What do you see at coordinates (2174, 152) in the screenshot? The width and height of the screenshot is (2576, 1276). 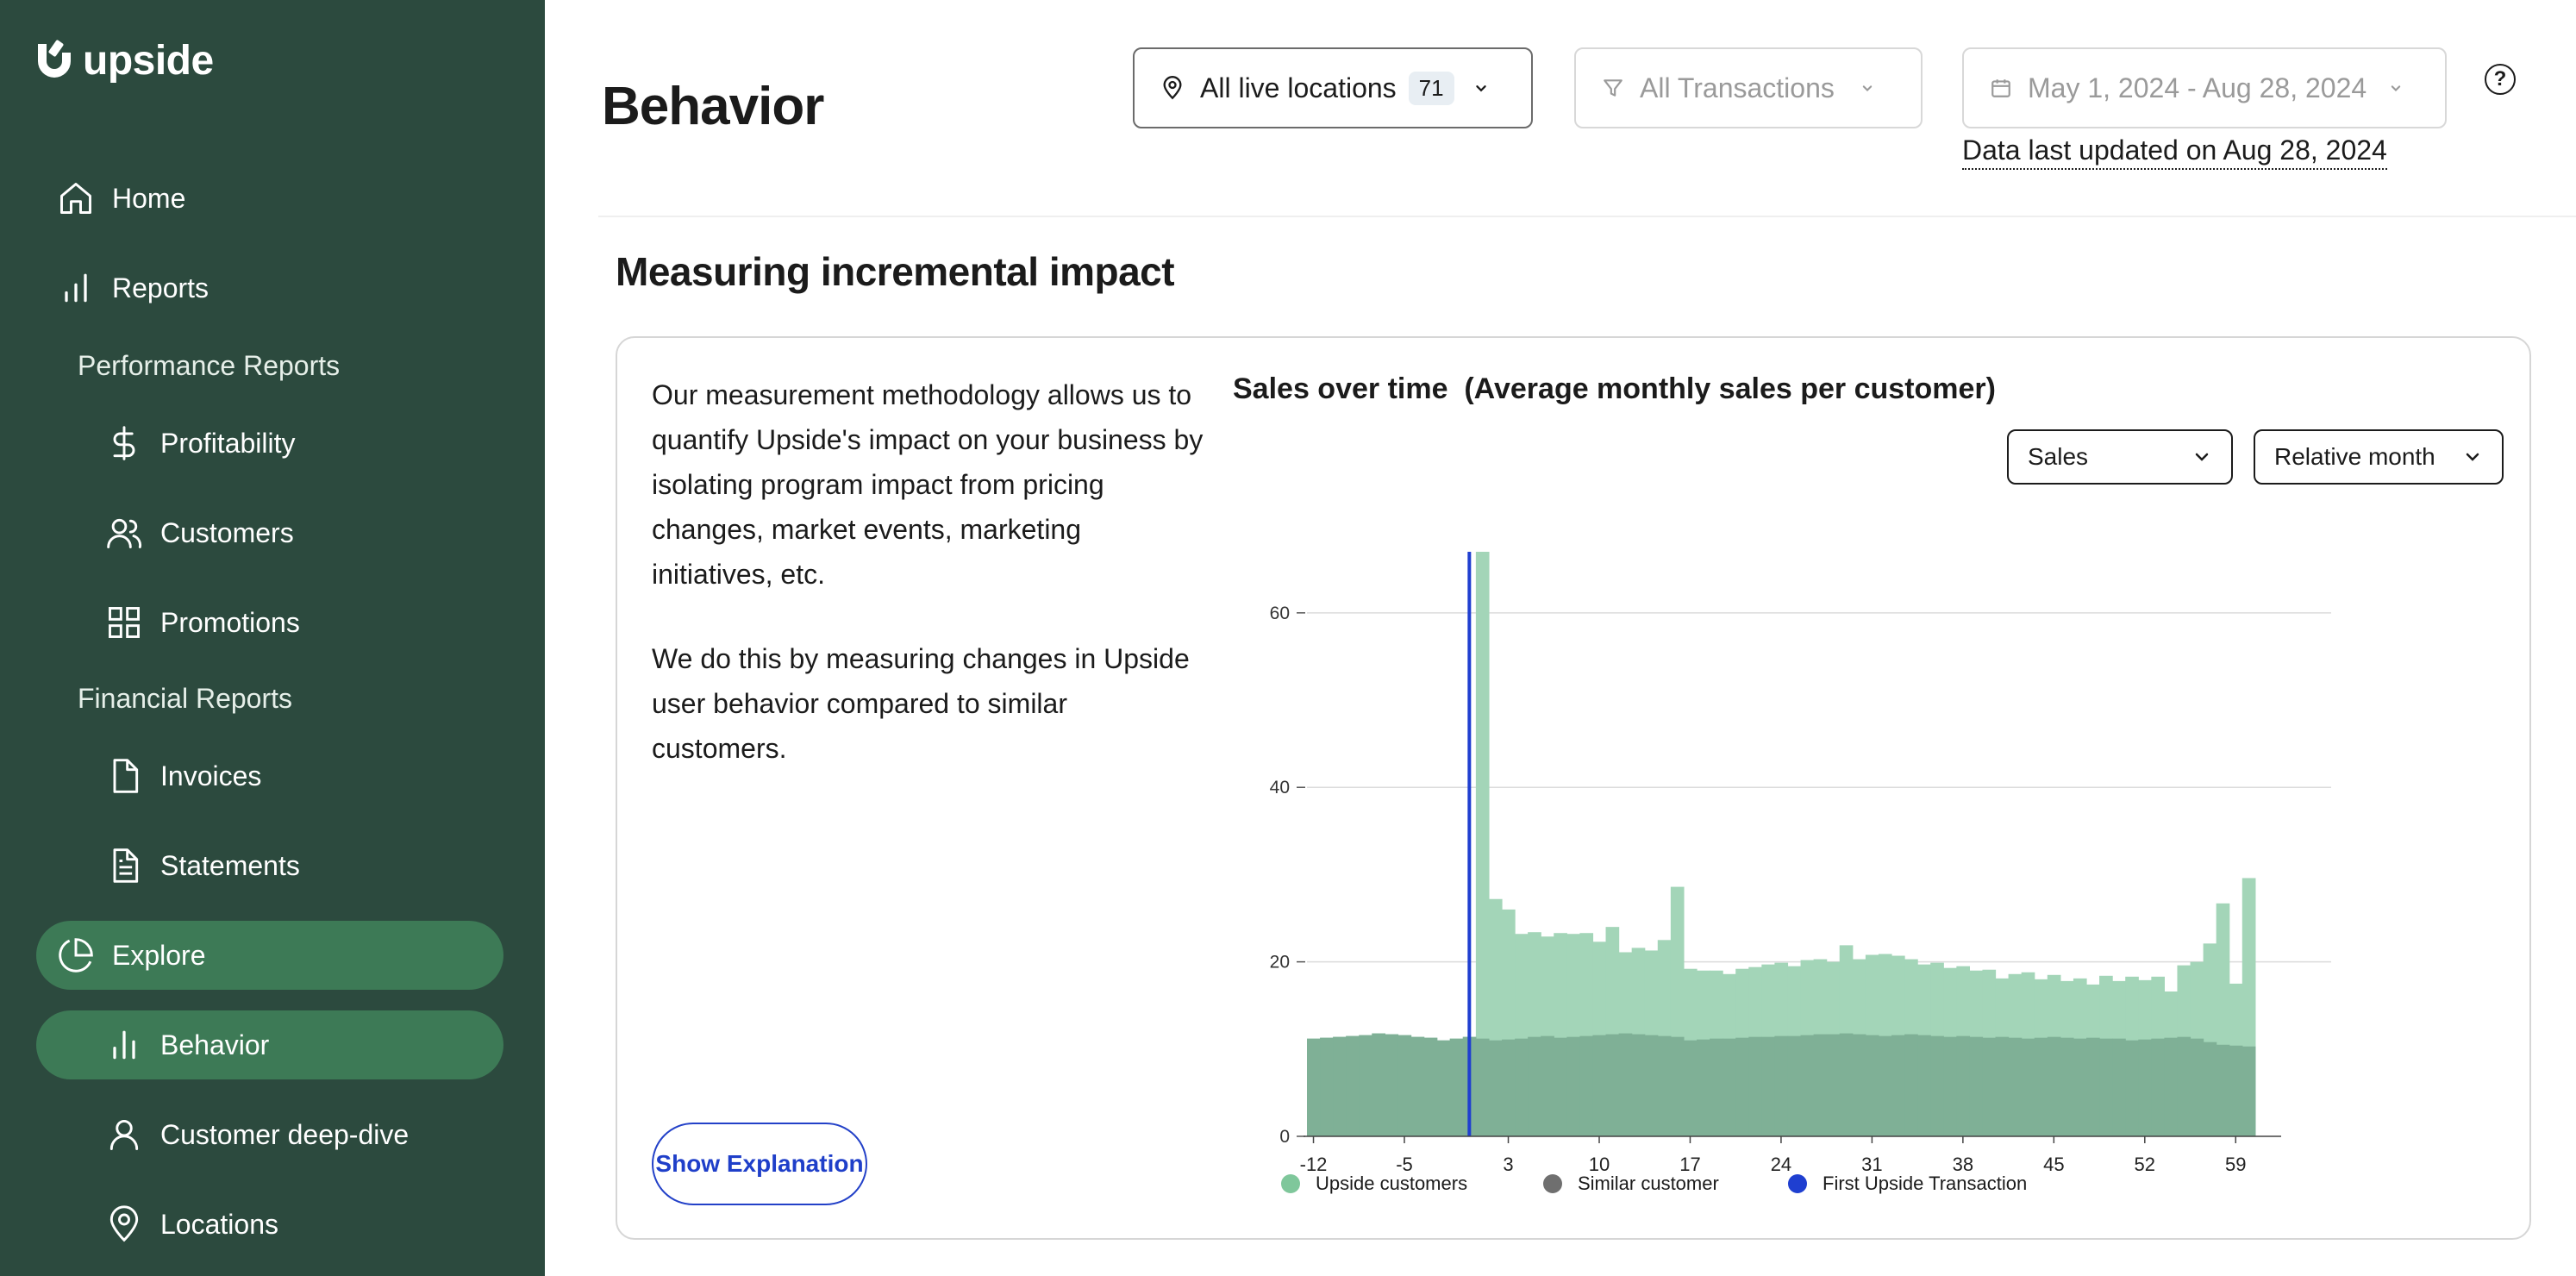 I see `data-updated-text: Data last updated on Aug 28, 2024` at bounding box center [2174, 152].